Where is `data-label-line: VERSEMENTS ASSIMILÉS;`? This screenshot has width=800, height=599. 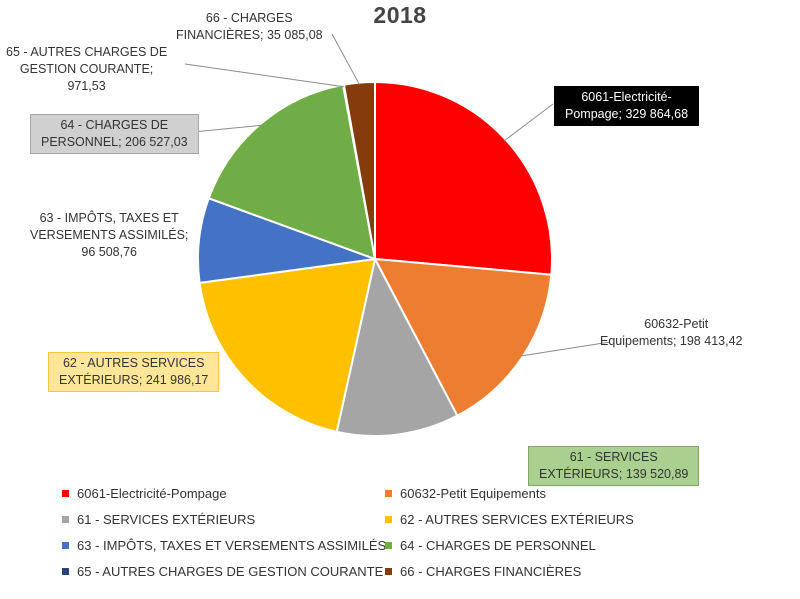
data-label-line: VERSEMENTS ASSIMILÉS; is located at coordinates (109, 235).